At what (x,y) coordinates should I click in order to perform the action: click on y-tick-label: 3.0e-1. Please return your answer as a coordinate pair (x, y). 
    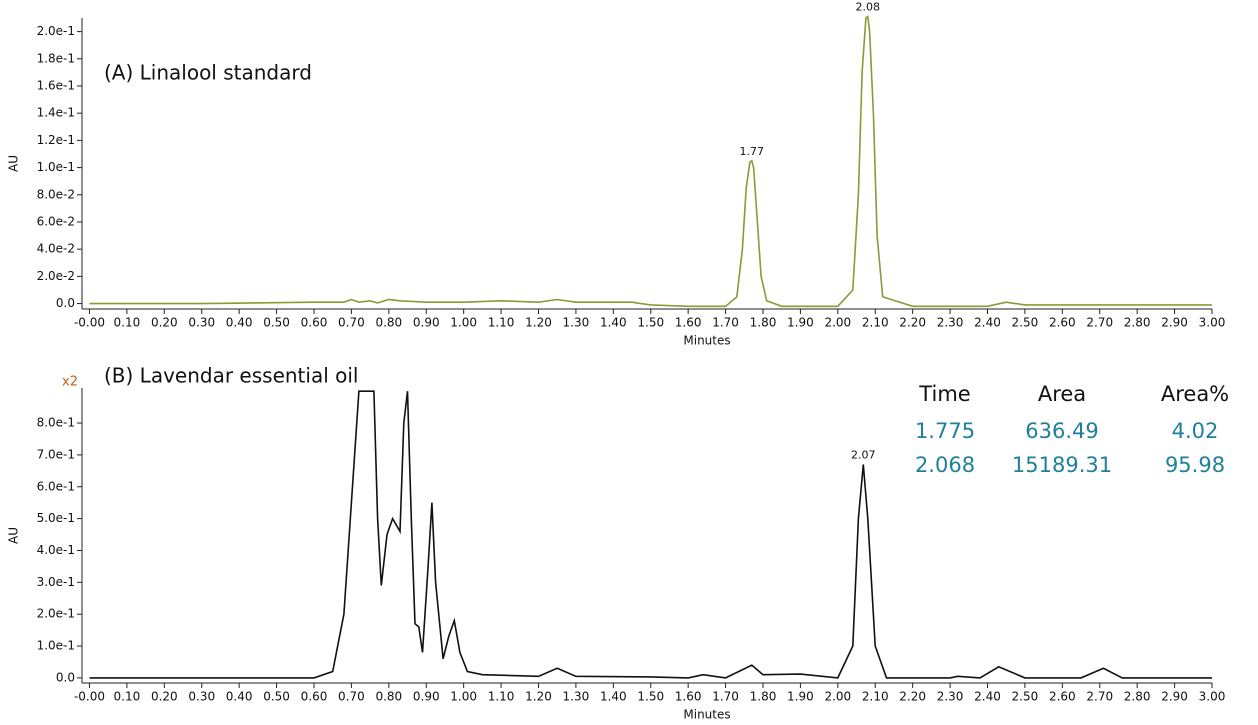
    Looking at the image, I should click on (56, 582).